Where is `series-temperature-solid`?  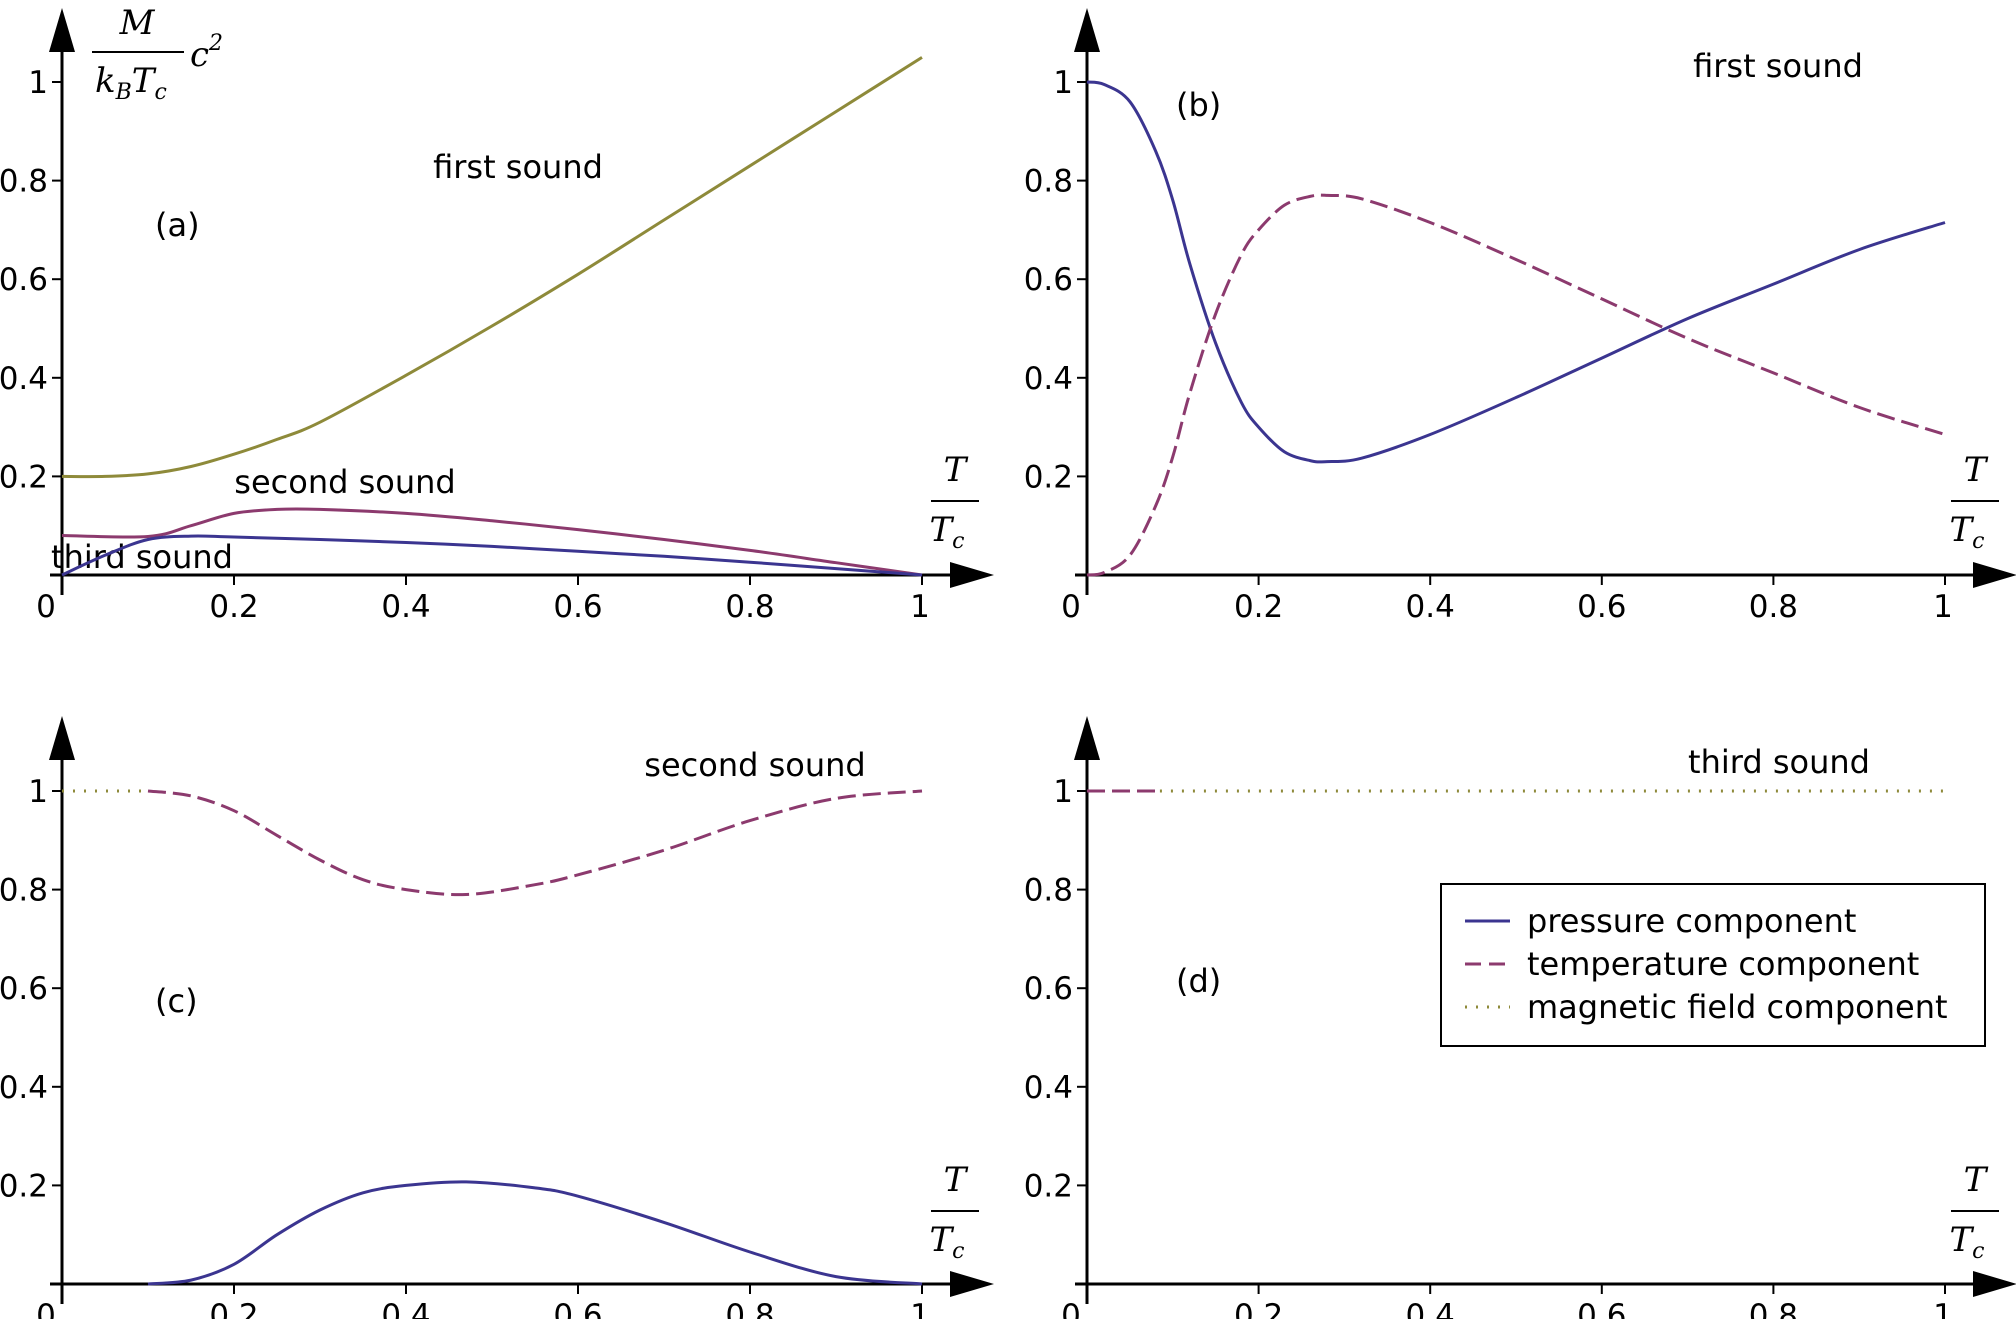 series-temperature-solid is located at coordinates (492, 542).